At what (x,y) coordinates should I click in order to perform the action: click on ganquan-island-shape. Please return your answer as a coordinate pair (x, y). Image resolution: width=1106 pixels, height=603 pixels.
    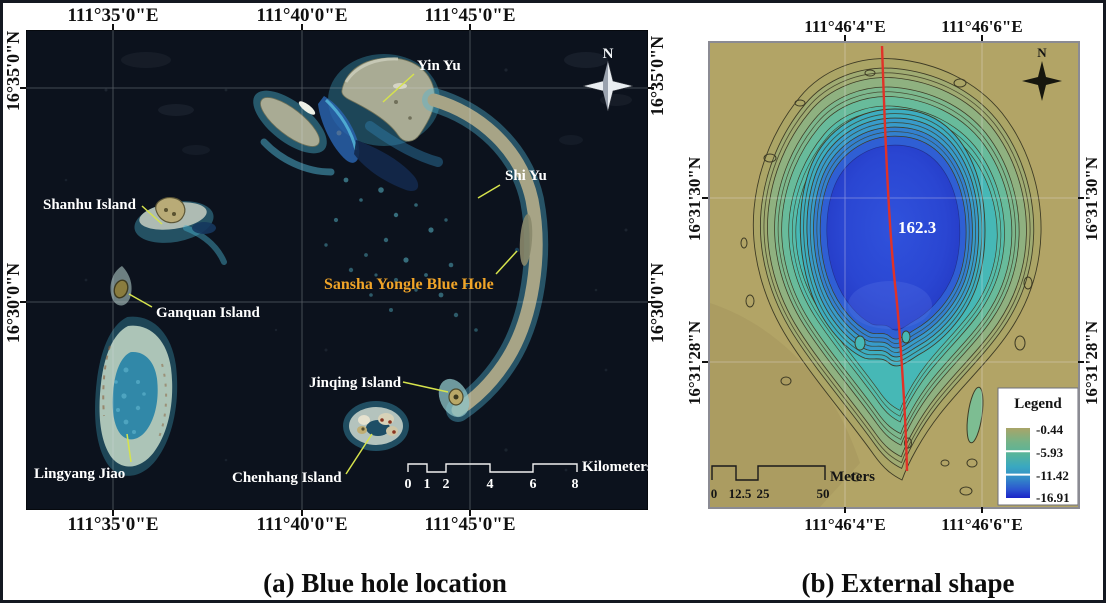
    Looking at the image, I should click on (121, 286).